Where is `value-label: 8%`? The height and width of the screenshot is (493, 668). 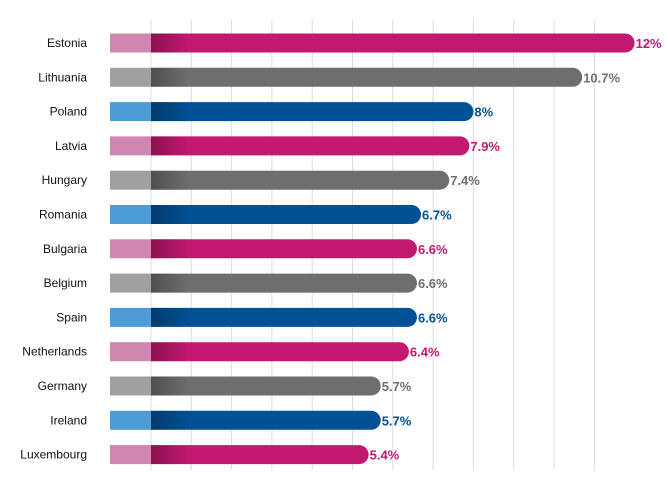
value-label: 8% is located at coordinates (483, 112).